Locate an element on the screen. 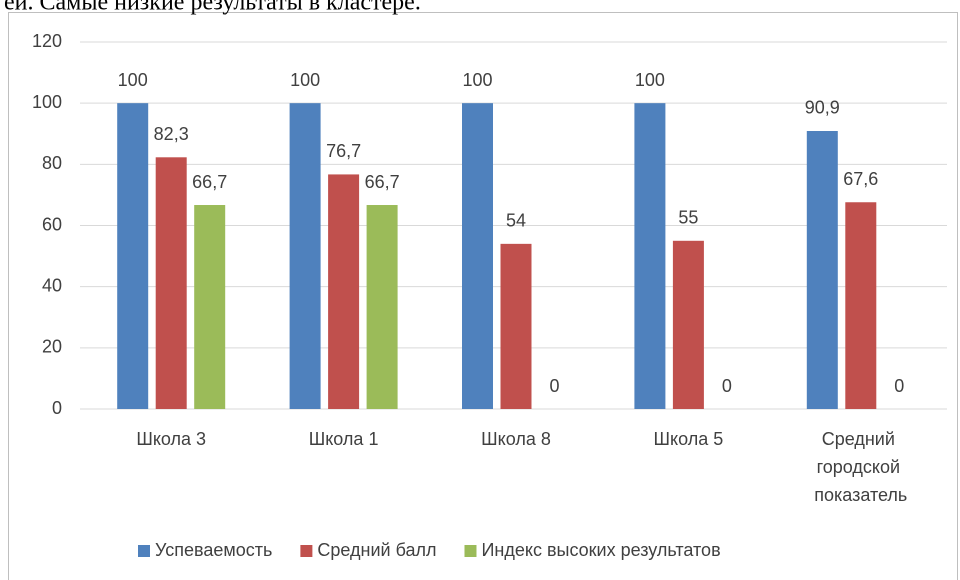 The width and height of the screenshot is (960, 580). data-label: 67,6 is located at coordinates (860, 179).